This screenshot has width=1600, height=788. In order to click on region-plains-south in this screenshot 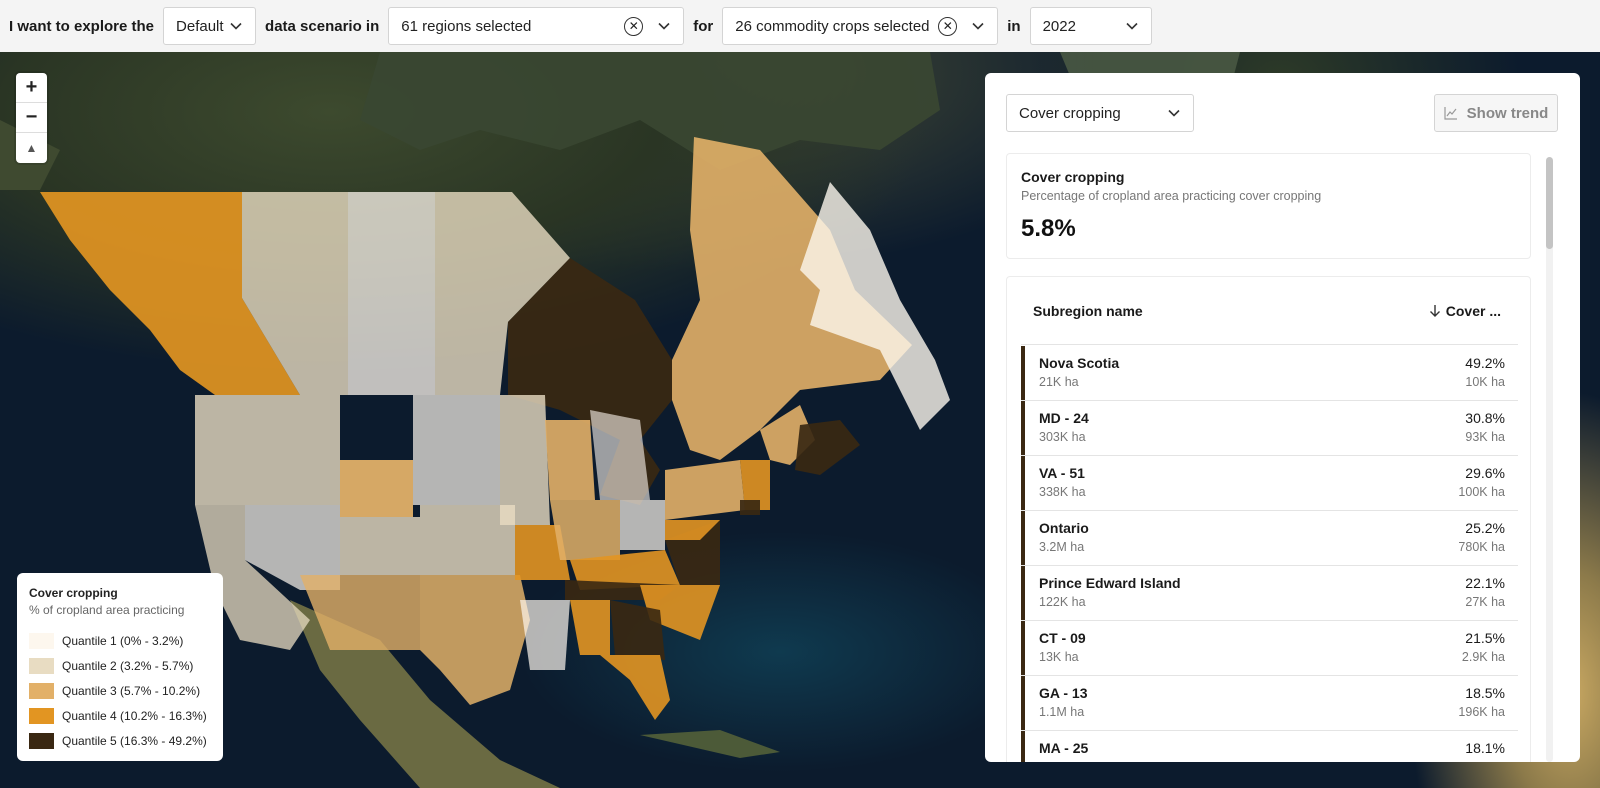, I will do `click(467, 540)`.